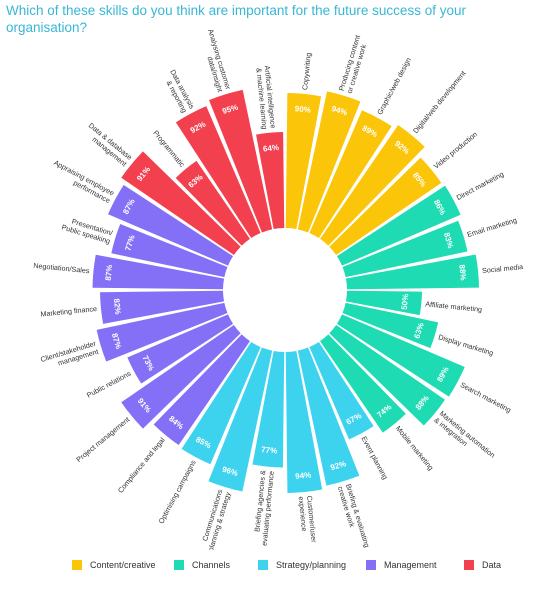 The width and height of the screenshot is (559, 590). What do you see at coordinates (418, 331) in the screenshot?
I see `value-label: 63%` at bounding box center [418, 331].